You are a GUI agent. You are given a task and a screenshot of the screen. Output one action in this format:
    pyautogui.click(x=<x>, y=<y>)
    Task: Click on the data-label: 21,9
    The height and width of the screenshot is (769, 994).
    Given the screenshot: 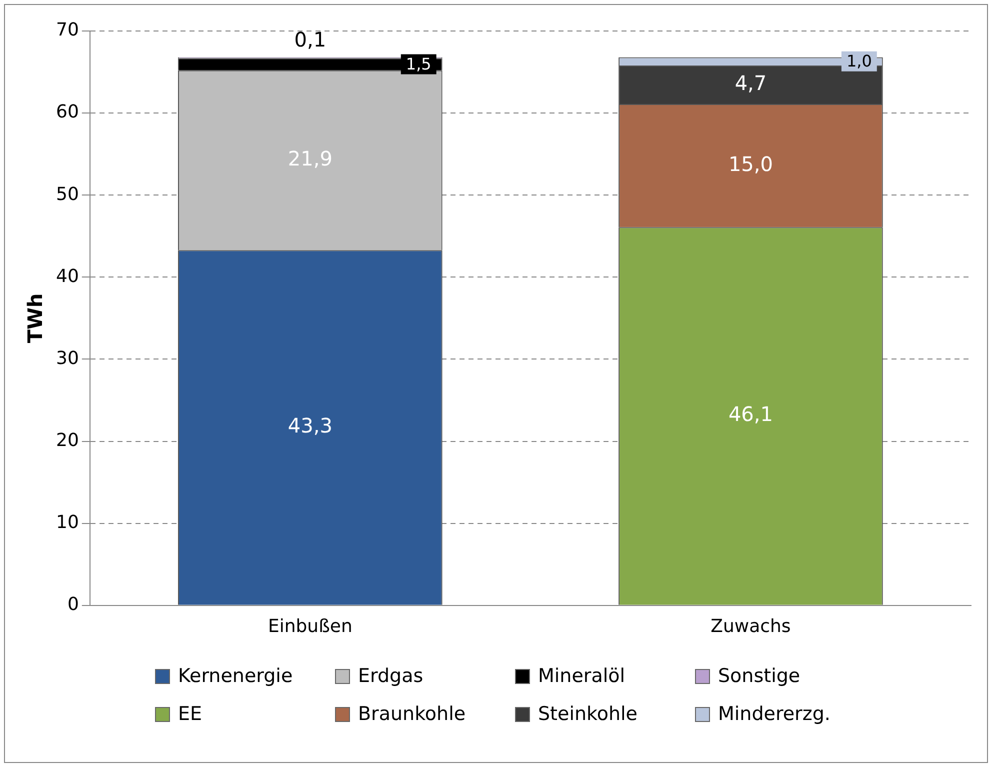 What is the action you would take?
    pyautogui.click(x=310, y=158)
    